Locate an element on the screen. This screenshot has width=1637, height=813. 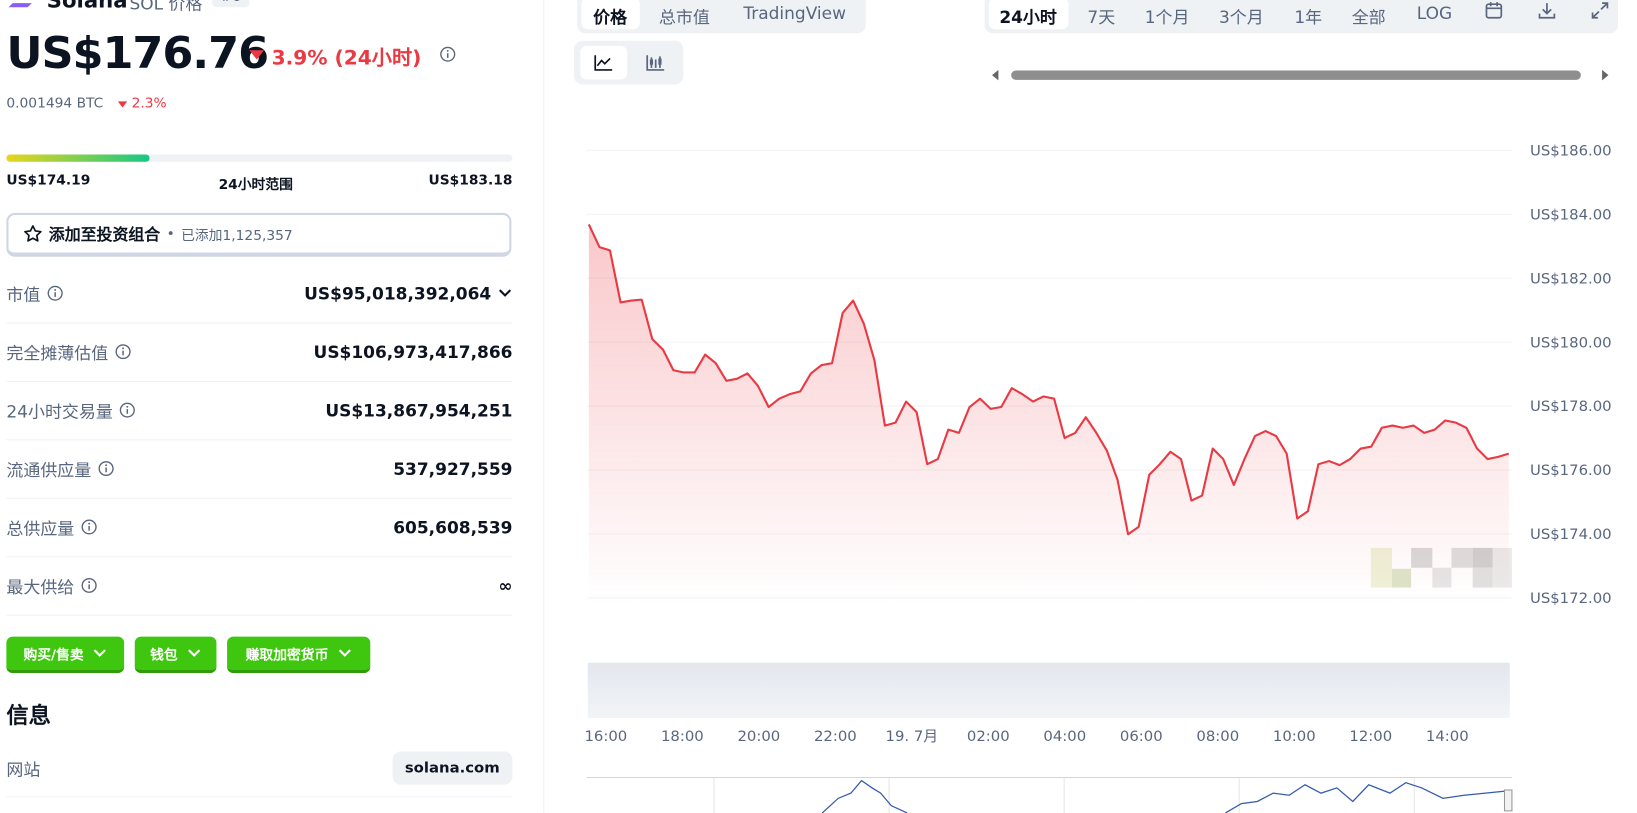
stat-value: ∞ is located at coordinates (505, 586).